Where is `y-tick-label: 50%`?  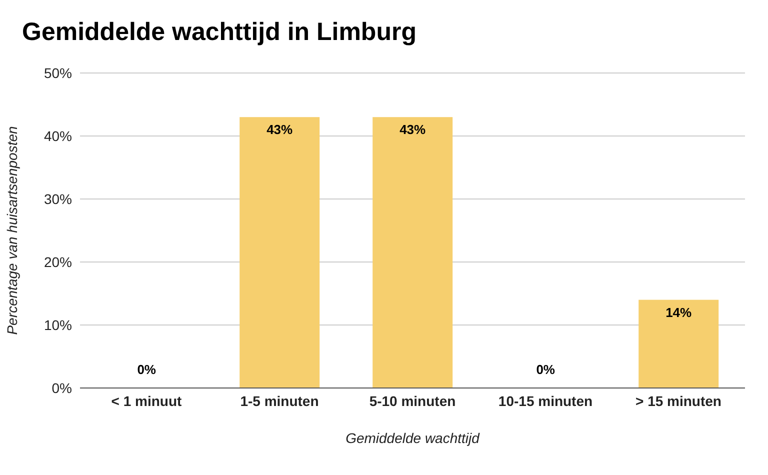
y-tick-label: 50% is located at coordinates (58, 72).